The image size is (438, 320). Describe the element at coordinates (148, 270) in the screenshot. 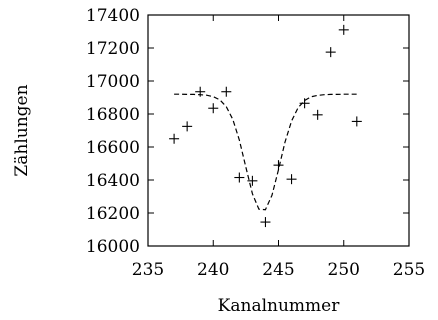

I see `x-tick-label: 235` at that location.